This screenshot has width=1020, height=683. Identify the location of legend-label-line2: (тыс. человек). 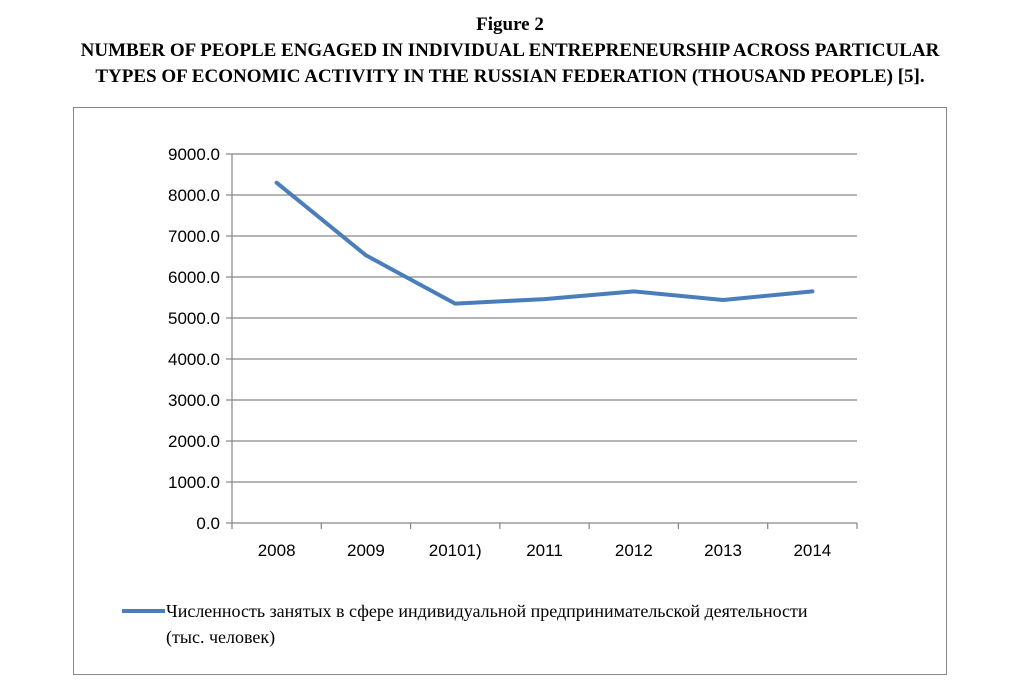
(220, 637).